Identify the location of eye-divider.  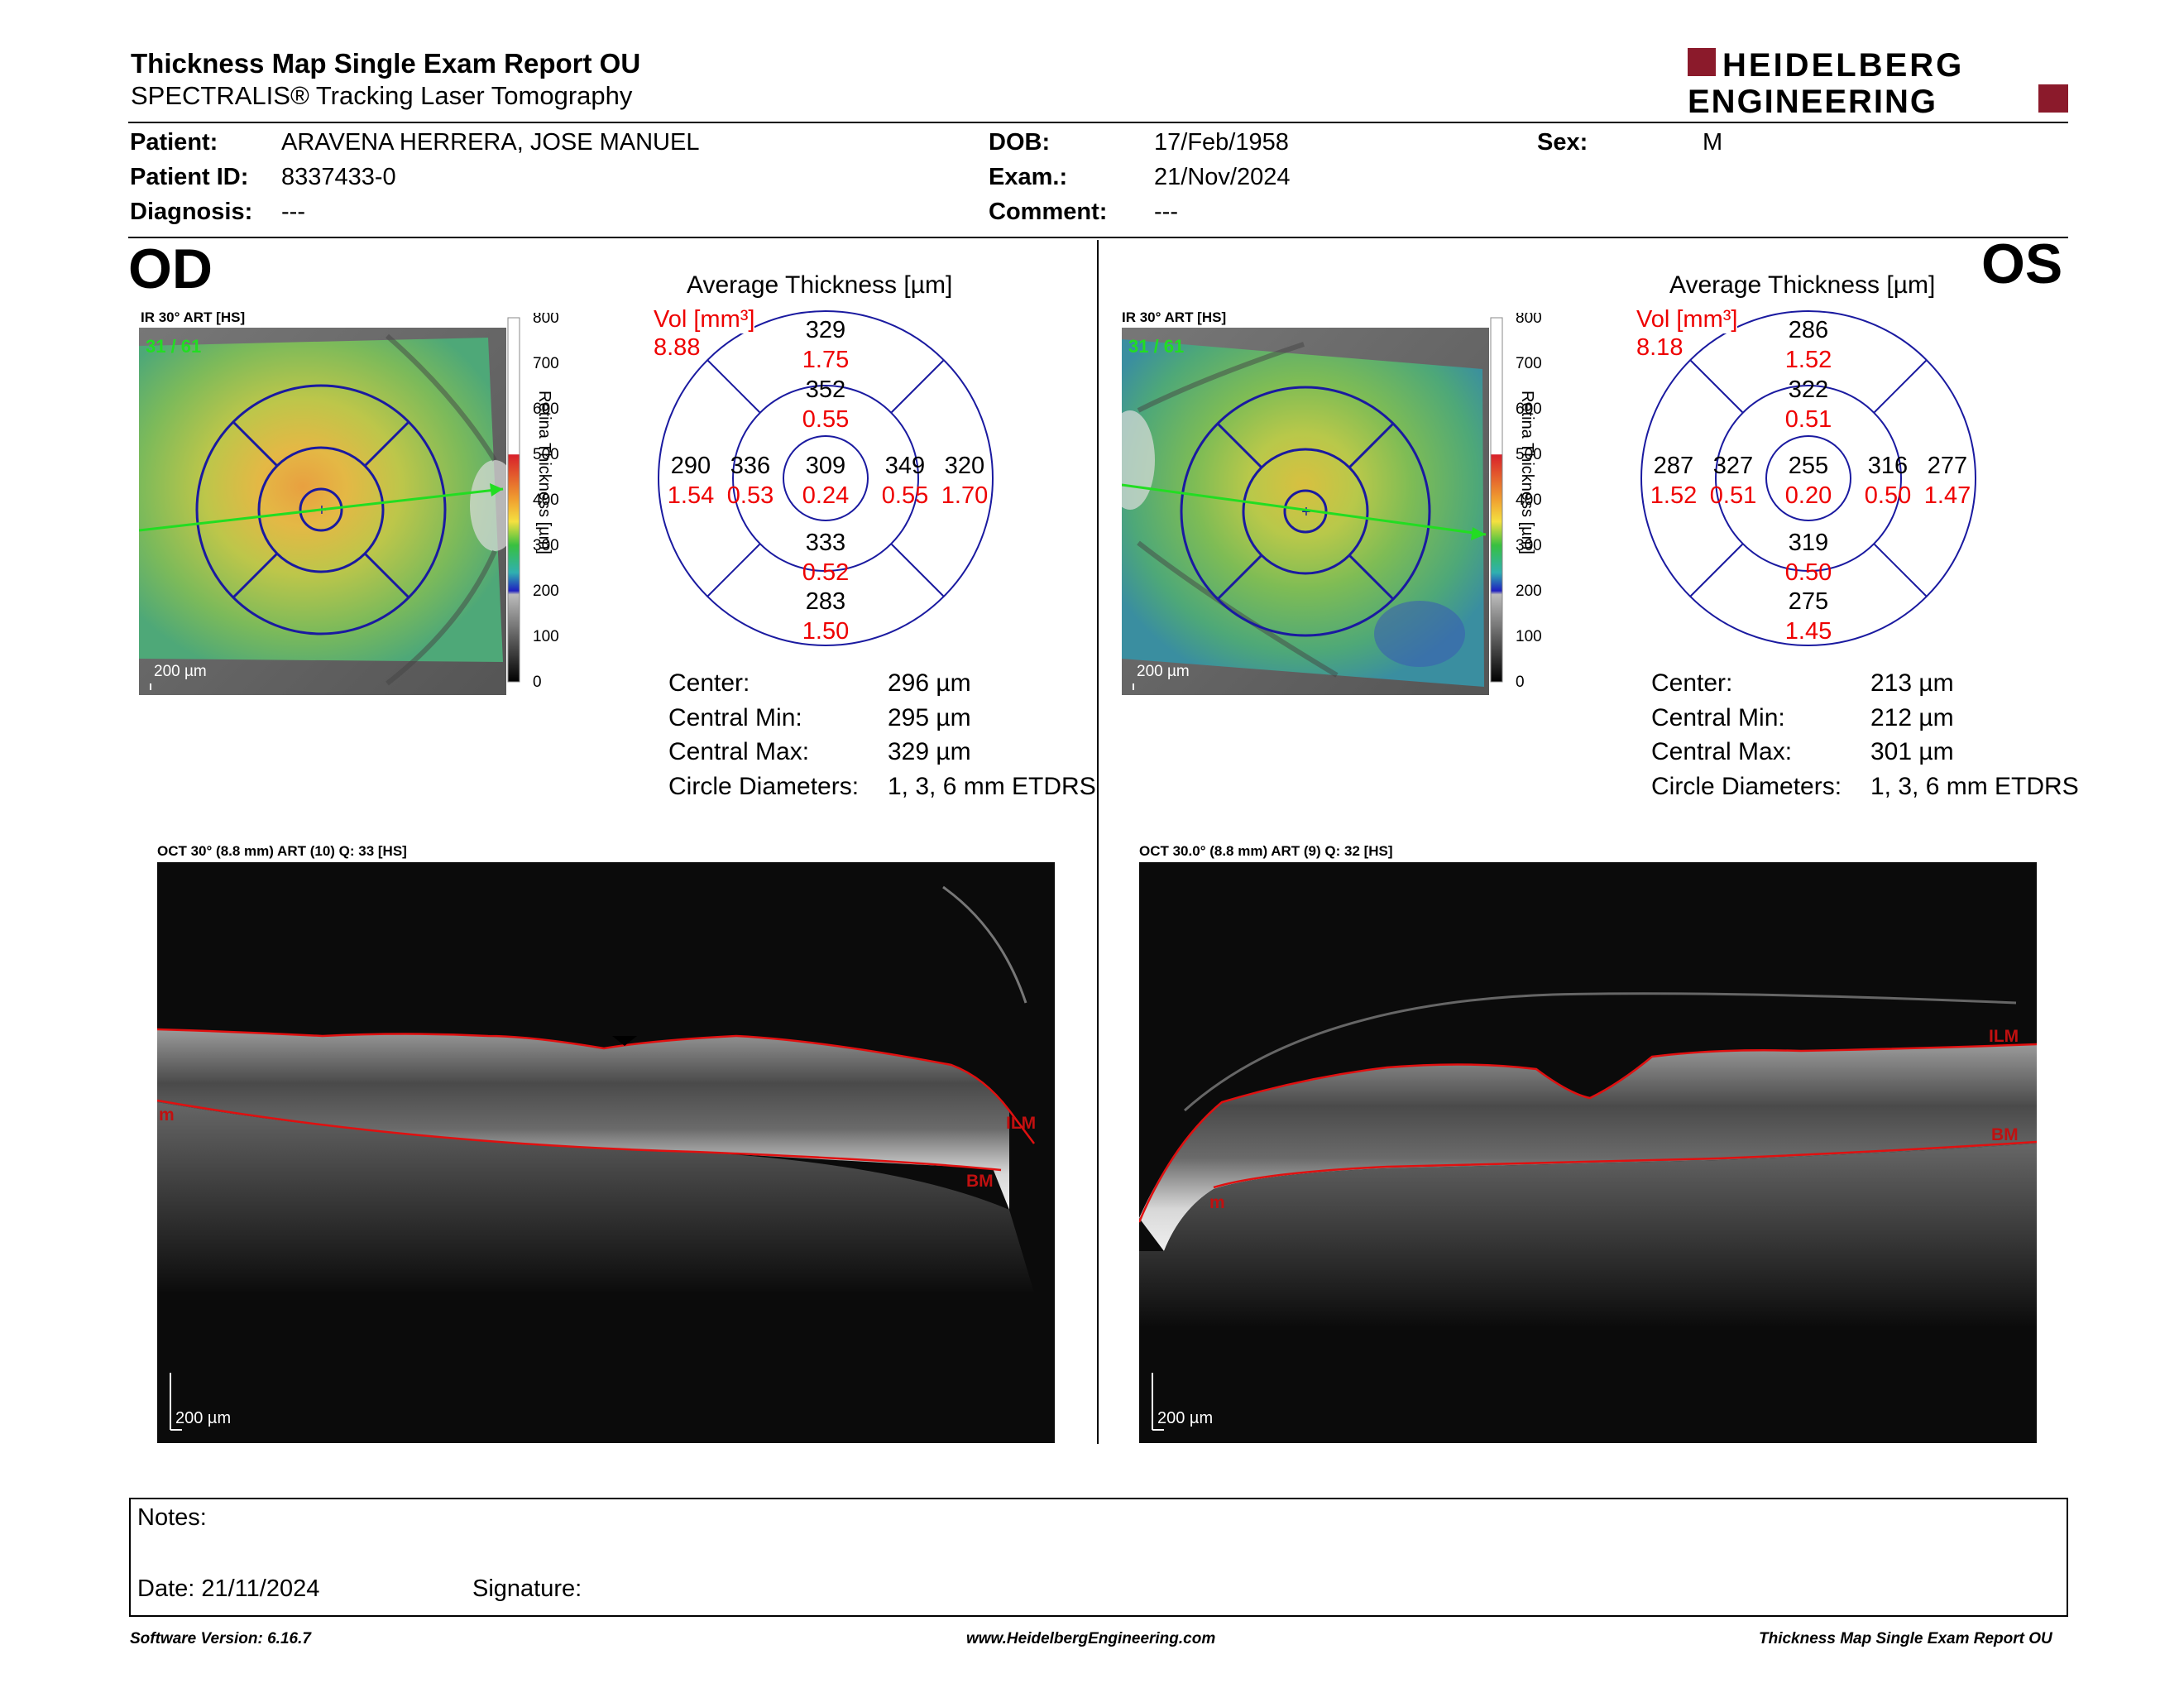
(1098, 842).